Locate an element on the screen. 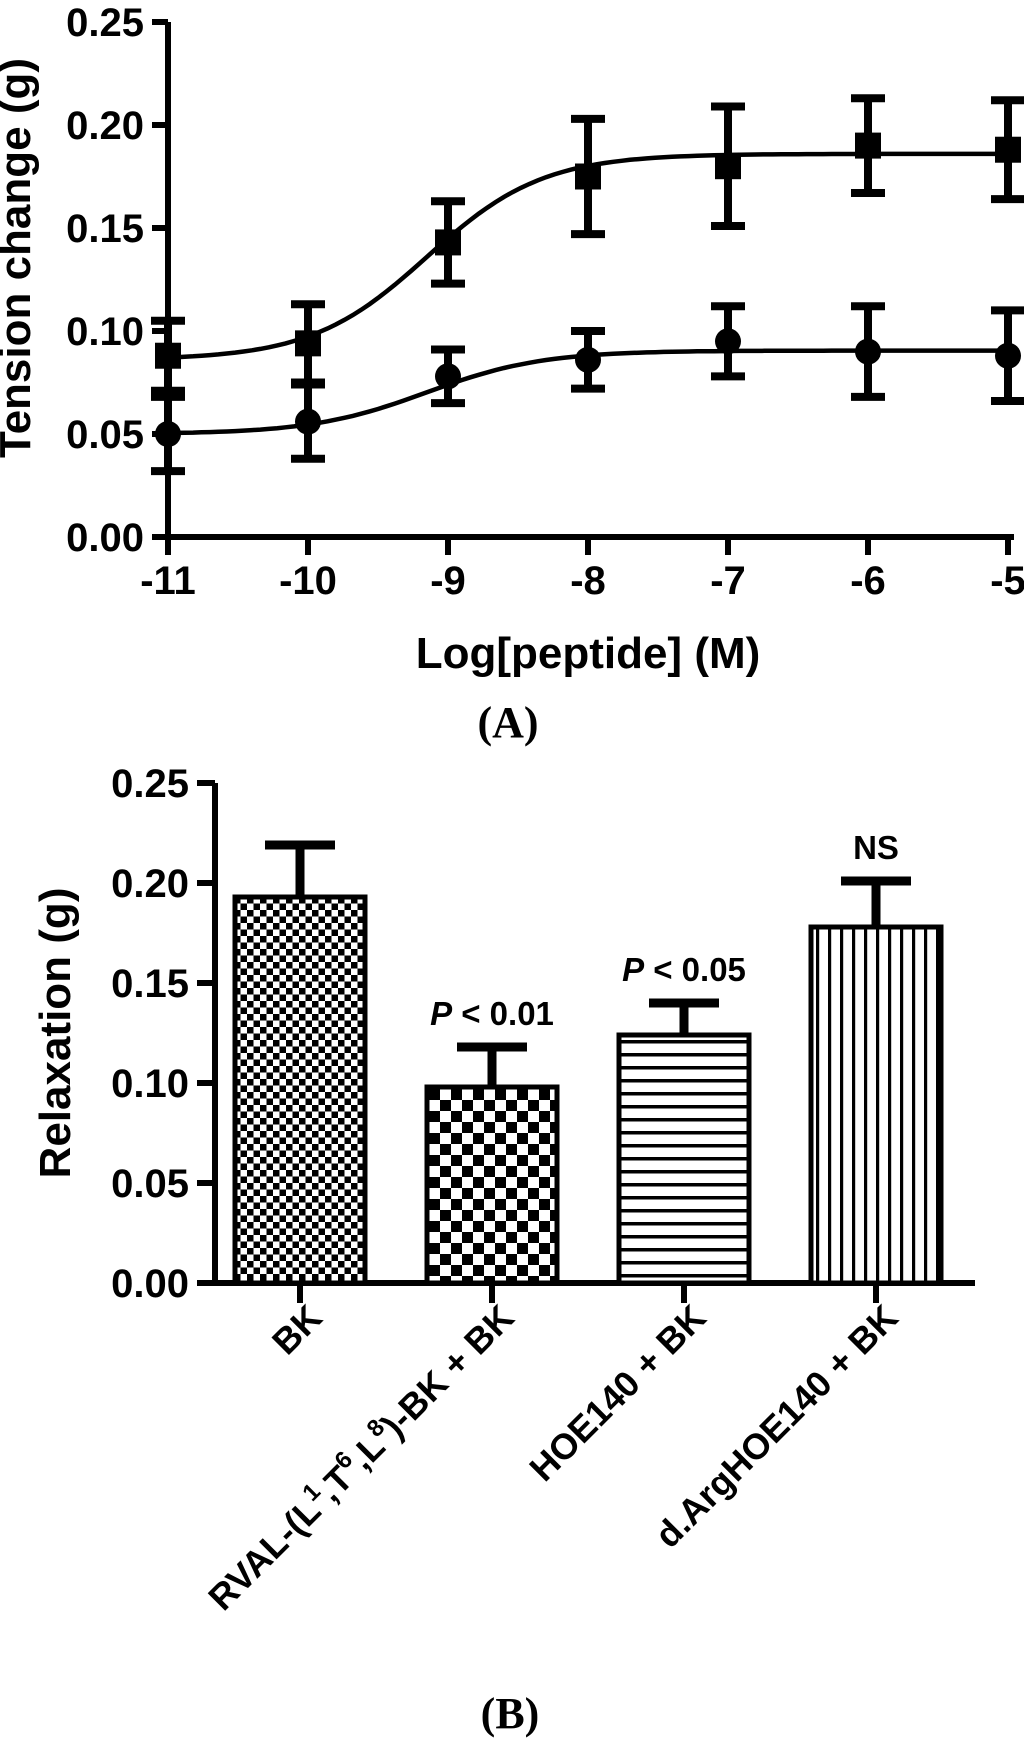 The width and height of the screenshot is (1024, 1740). bar-bk is located at coordinates (300, 1090).